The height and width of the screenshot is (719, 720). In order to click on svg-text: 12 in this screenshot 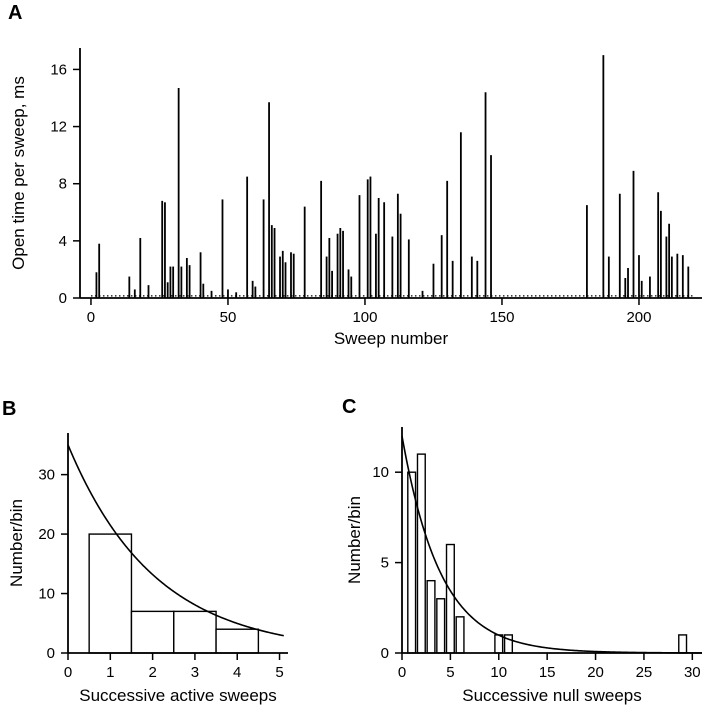, I will do `click(58, 127)`.